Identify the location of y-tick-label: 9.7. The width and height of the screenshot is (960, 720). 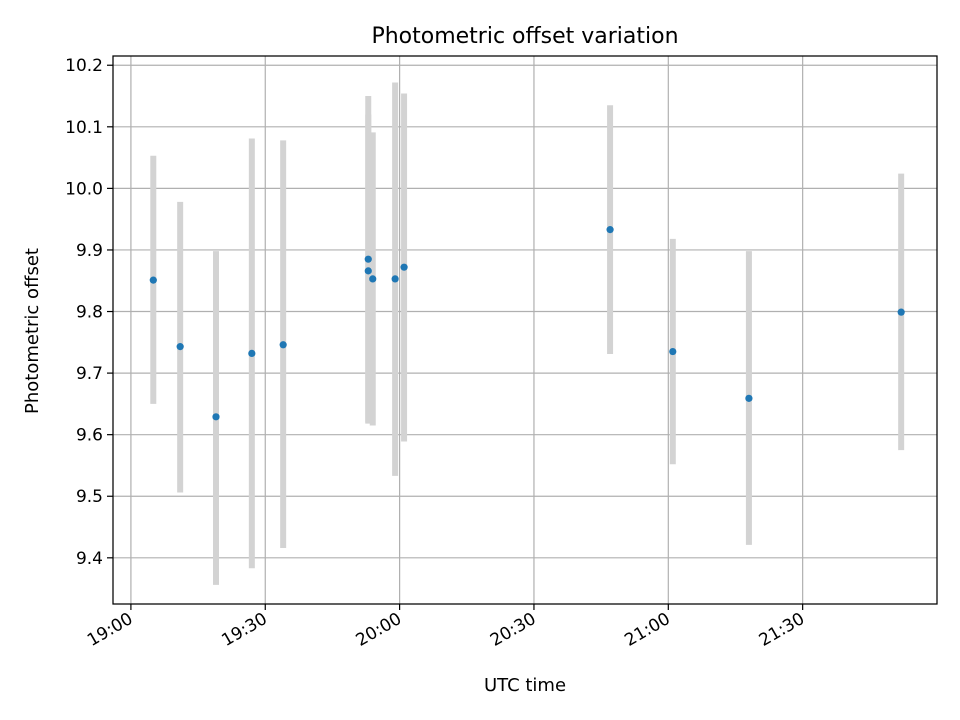
(89, 374).